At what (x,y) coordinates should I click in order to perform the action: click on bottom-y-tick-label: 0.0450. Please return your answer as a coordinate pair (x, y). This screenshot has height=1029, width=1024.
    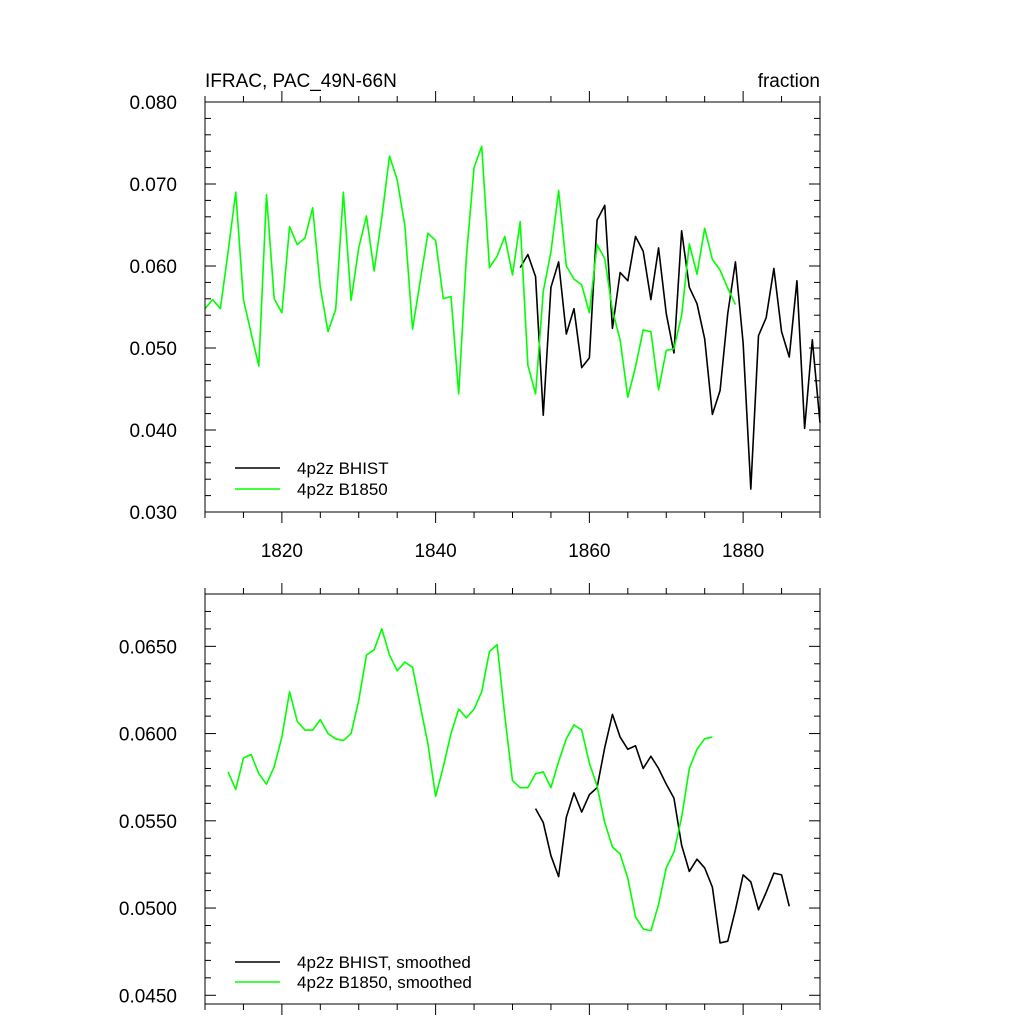
    Looking at the image, I should click on (148, 996).